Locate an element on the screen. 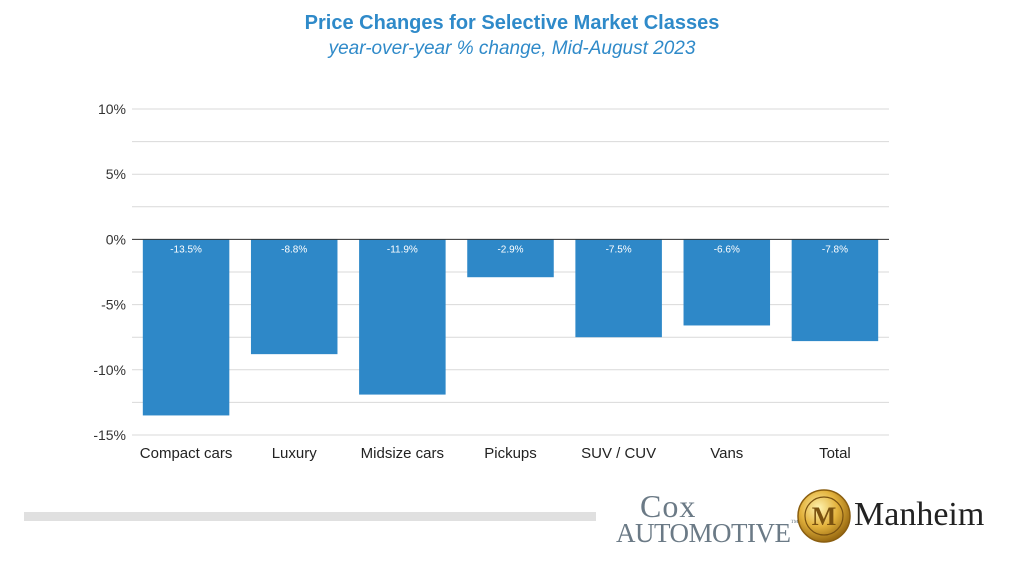 Image resolution: width=1024 pixels, height=561 pixels. x-tick-label: Total is located at coordinates (835, 453).